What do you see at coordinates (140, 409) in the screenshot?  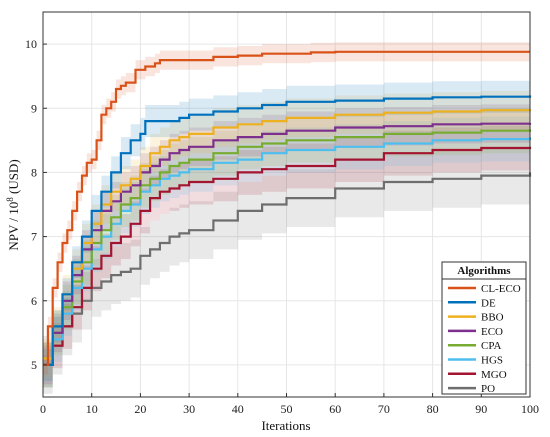 I see `x-tick-label: 20` at bounding box center [140, 409].